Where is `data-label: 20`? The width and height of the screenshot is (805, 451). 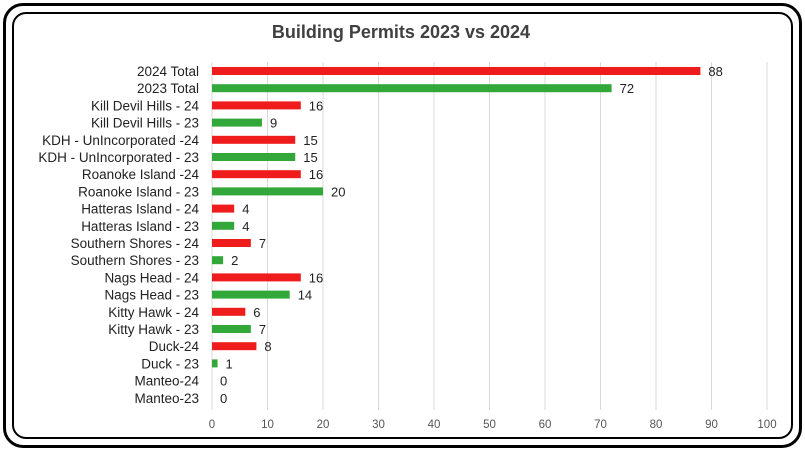
data-label: 20 is located at coordinates (338, 191).